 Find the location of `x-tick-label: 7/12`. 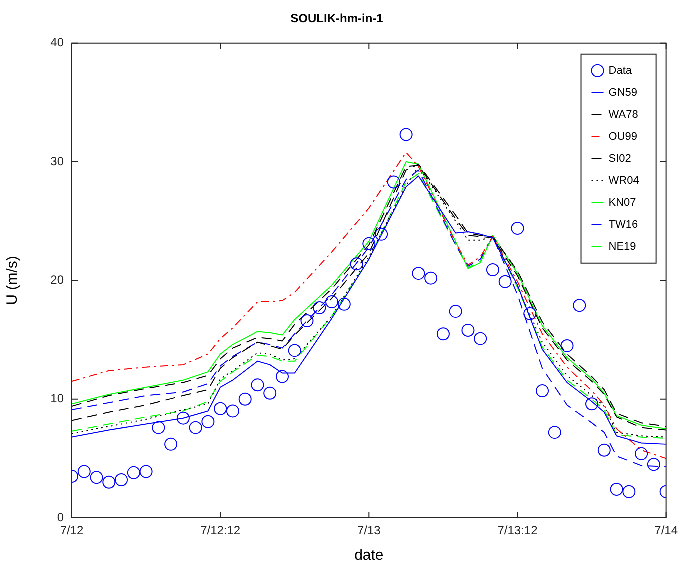

x-tick-label: 7/12 is located at coordinates (72, 531).